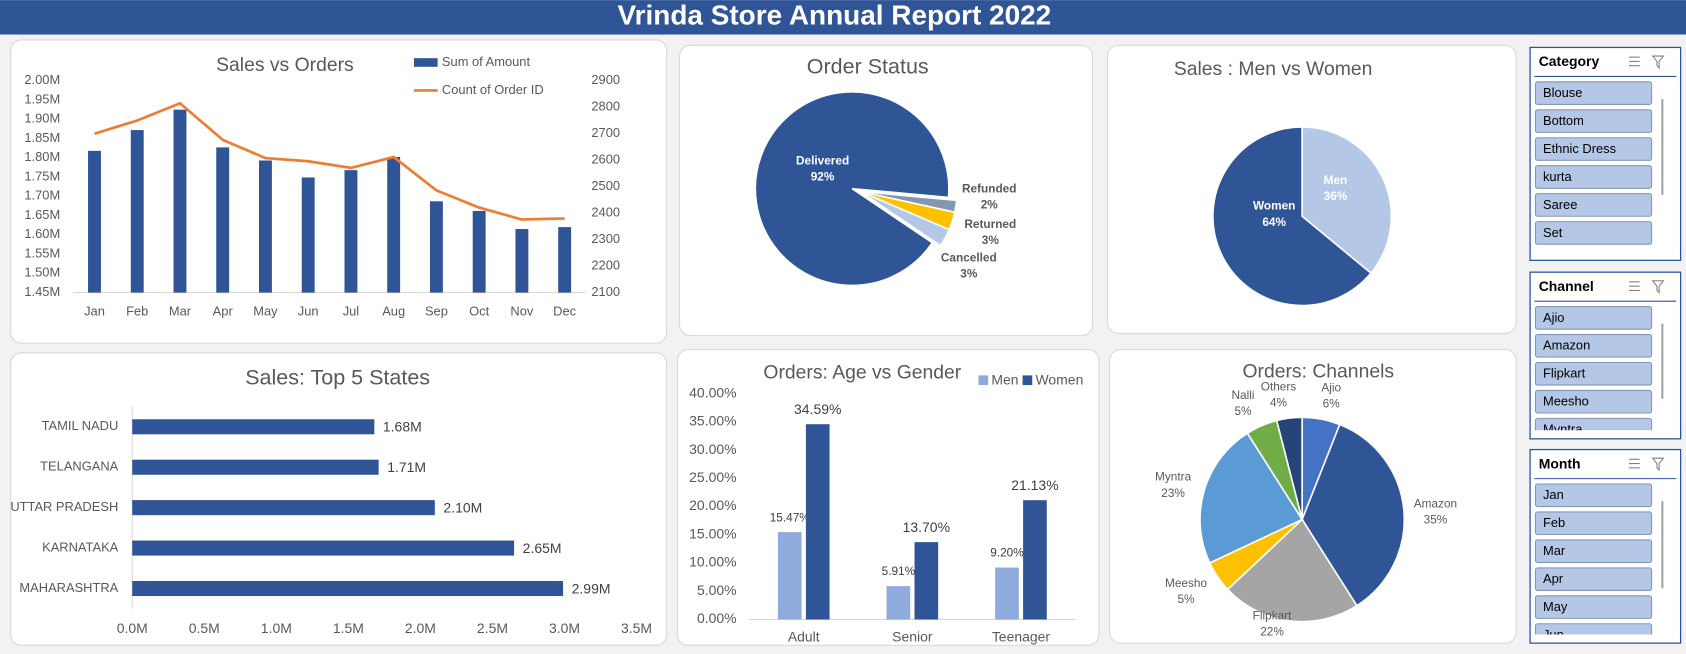  Describe the element at coordinates (1186, 583) in the screenshot. I see `slice-label: Meesho` at that location.